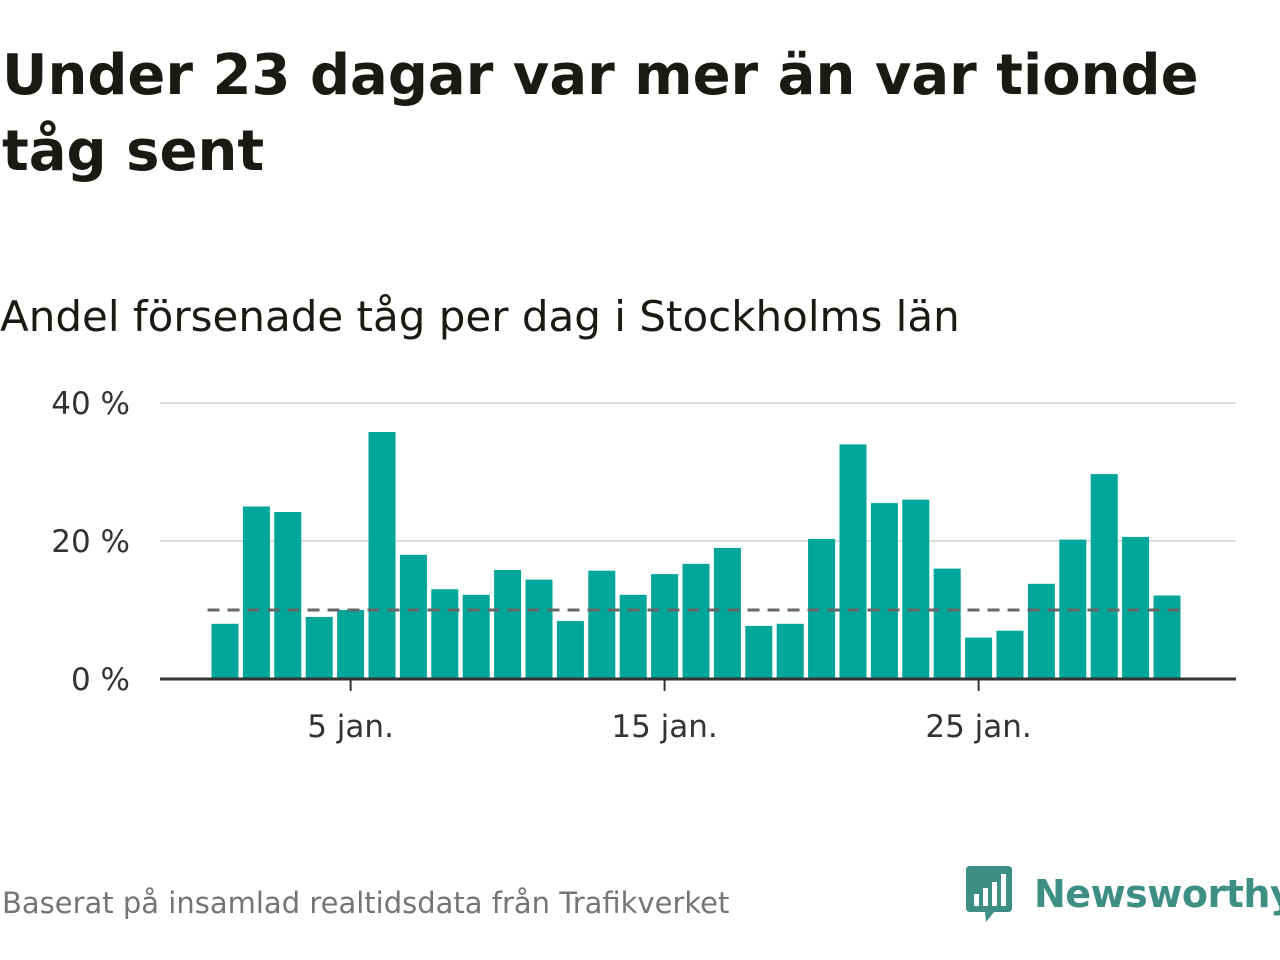 This screenshot has width=1280, height=960. I want to click on y-tick-label: 40 %, so click(90, 404).